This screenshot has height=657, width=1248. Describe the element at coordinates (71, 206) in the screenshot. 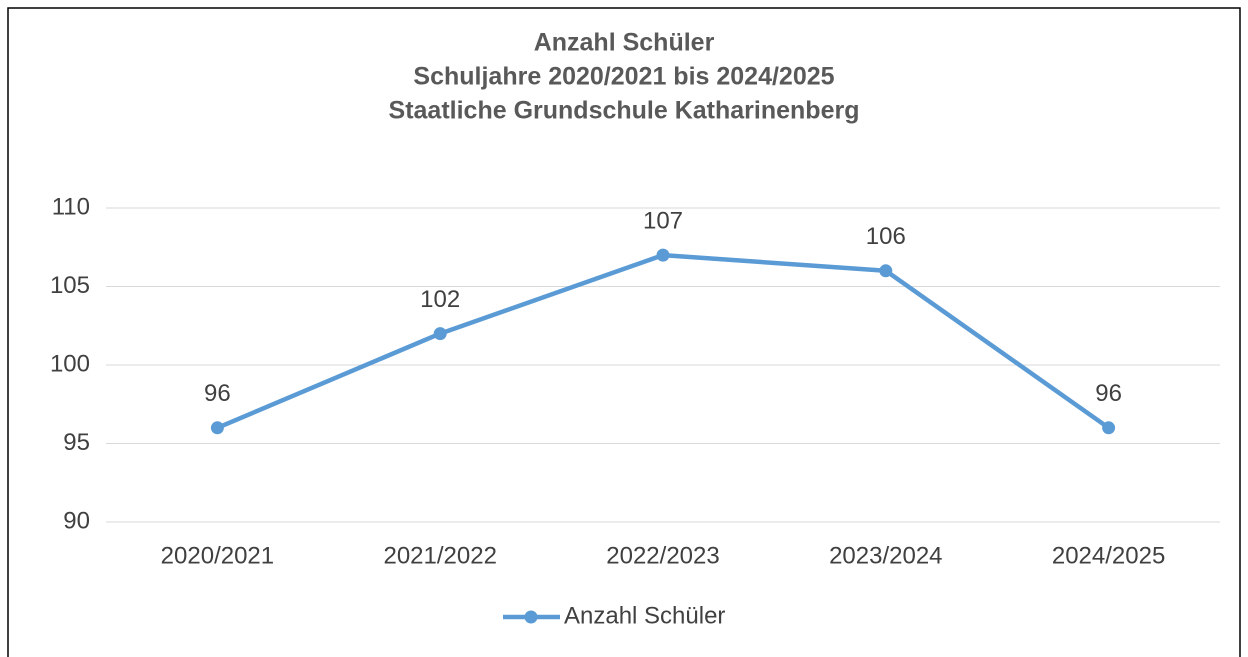

I see `y-tick-label: 110` at that location.